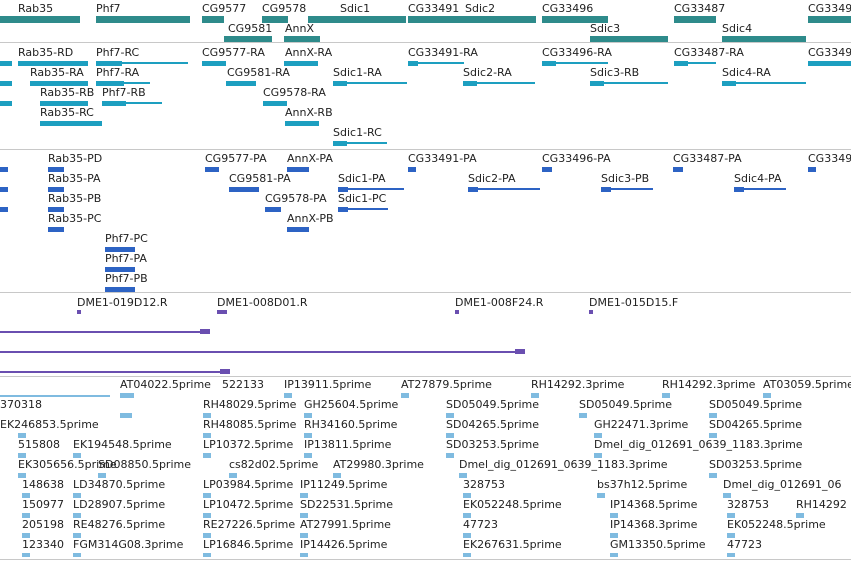 The image size is (851, 561). I want to click on est-label: SD03253.5prime, so click(755, 464).